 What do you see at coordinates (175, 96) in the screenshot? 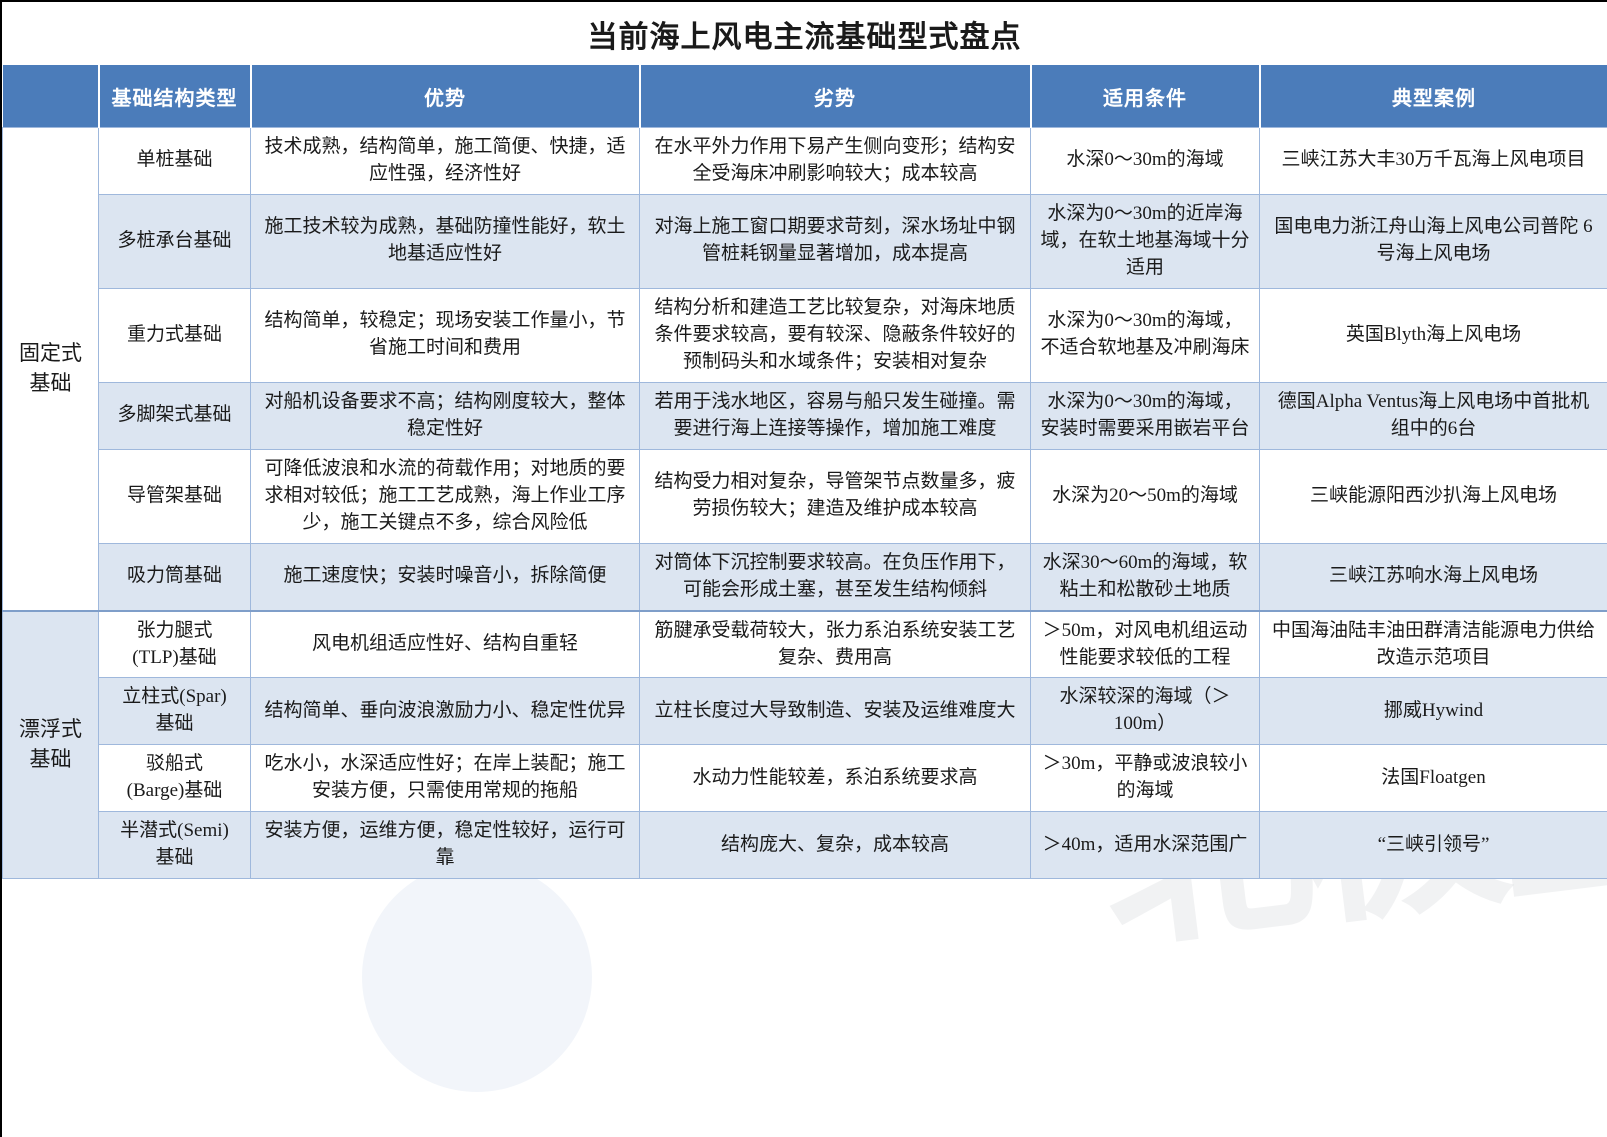
I see `header-cell-type: 基础结构类型` at bounding box center [175, 96].